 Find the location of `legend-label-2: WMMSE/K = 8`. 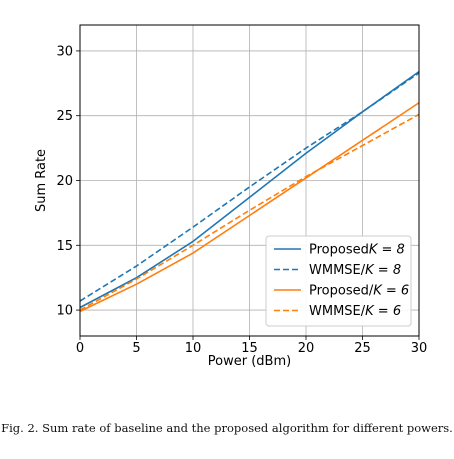

legend-label-2: WMMSE/K = 8 is located at coordinates (355, 270).